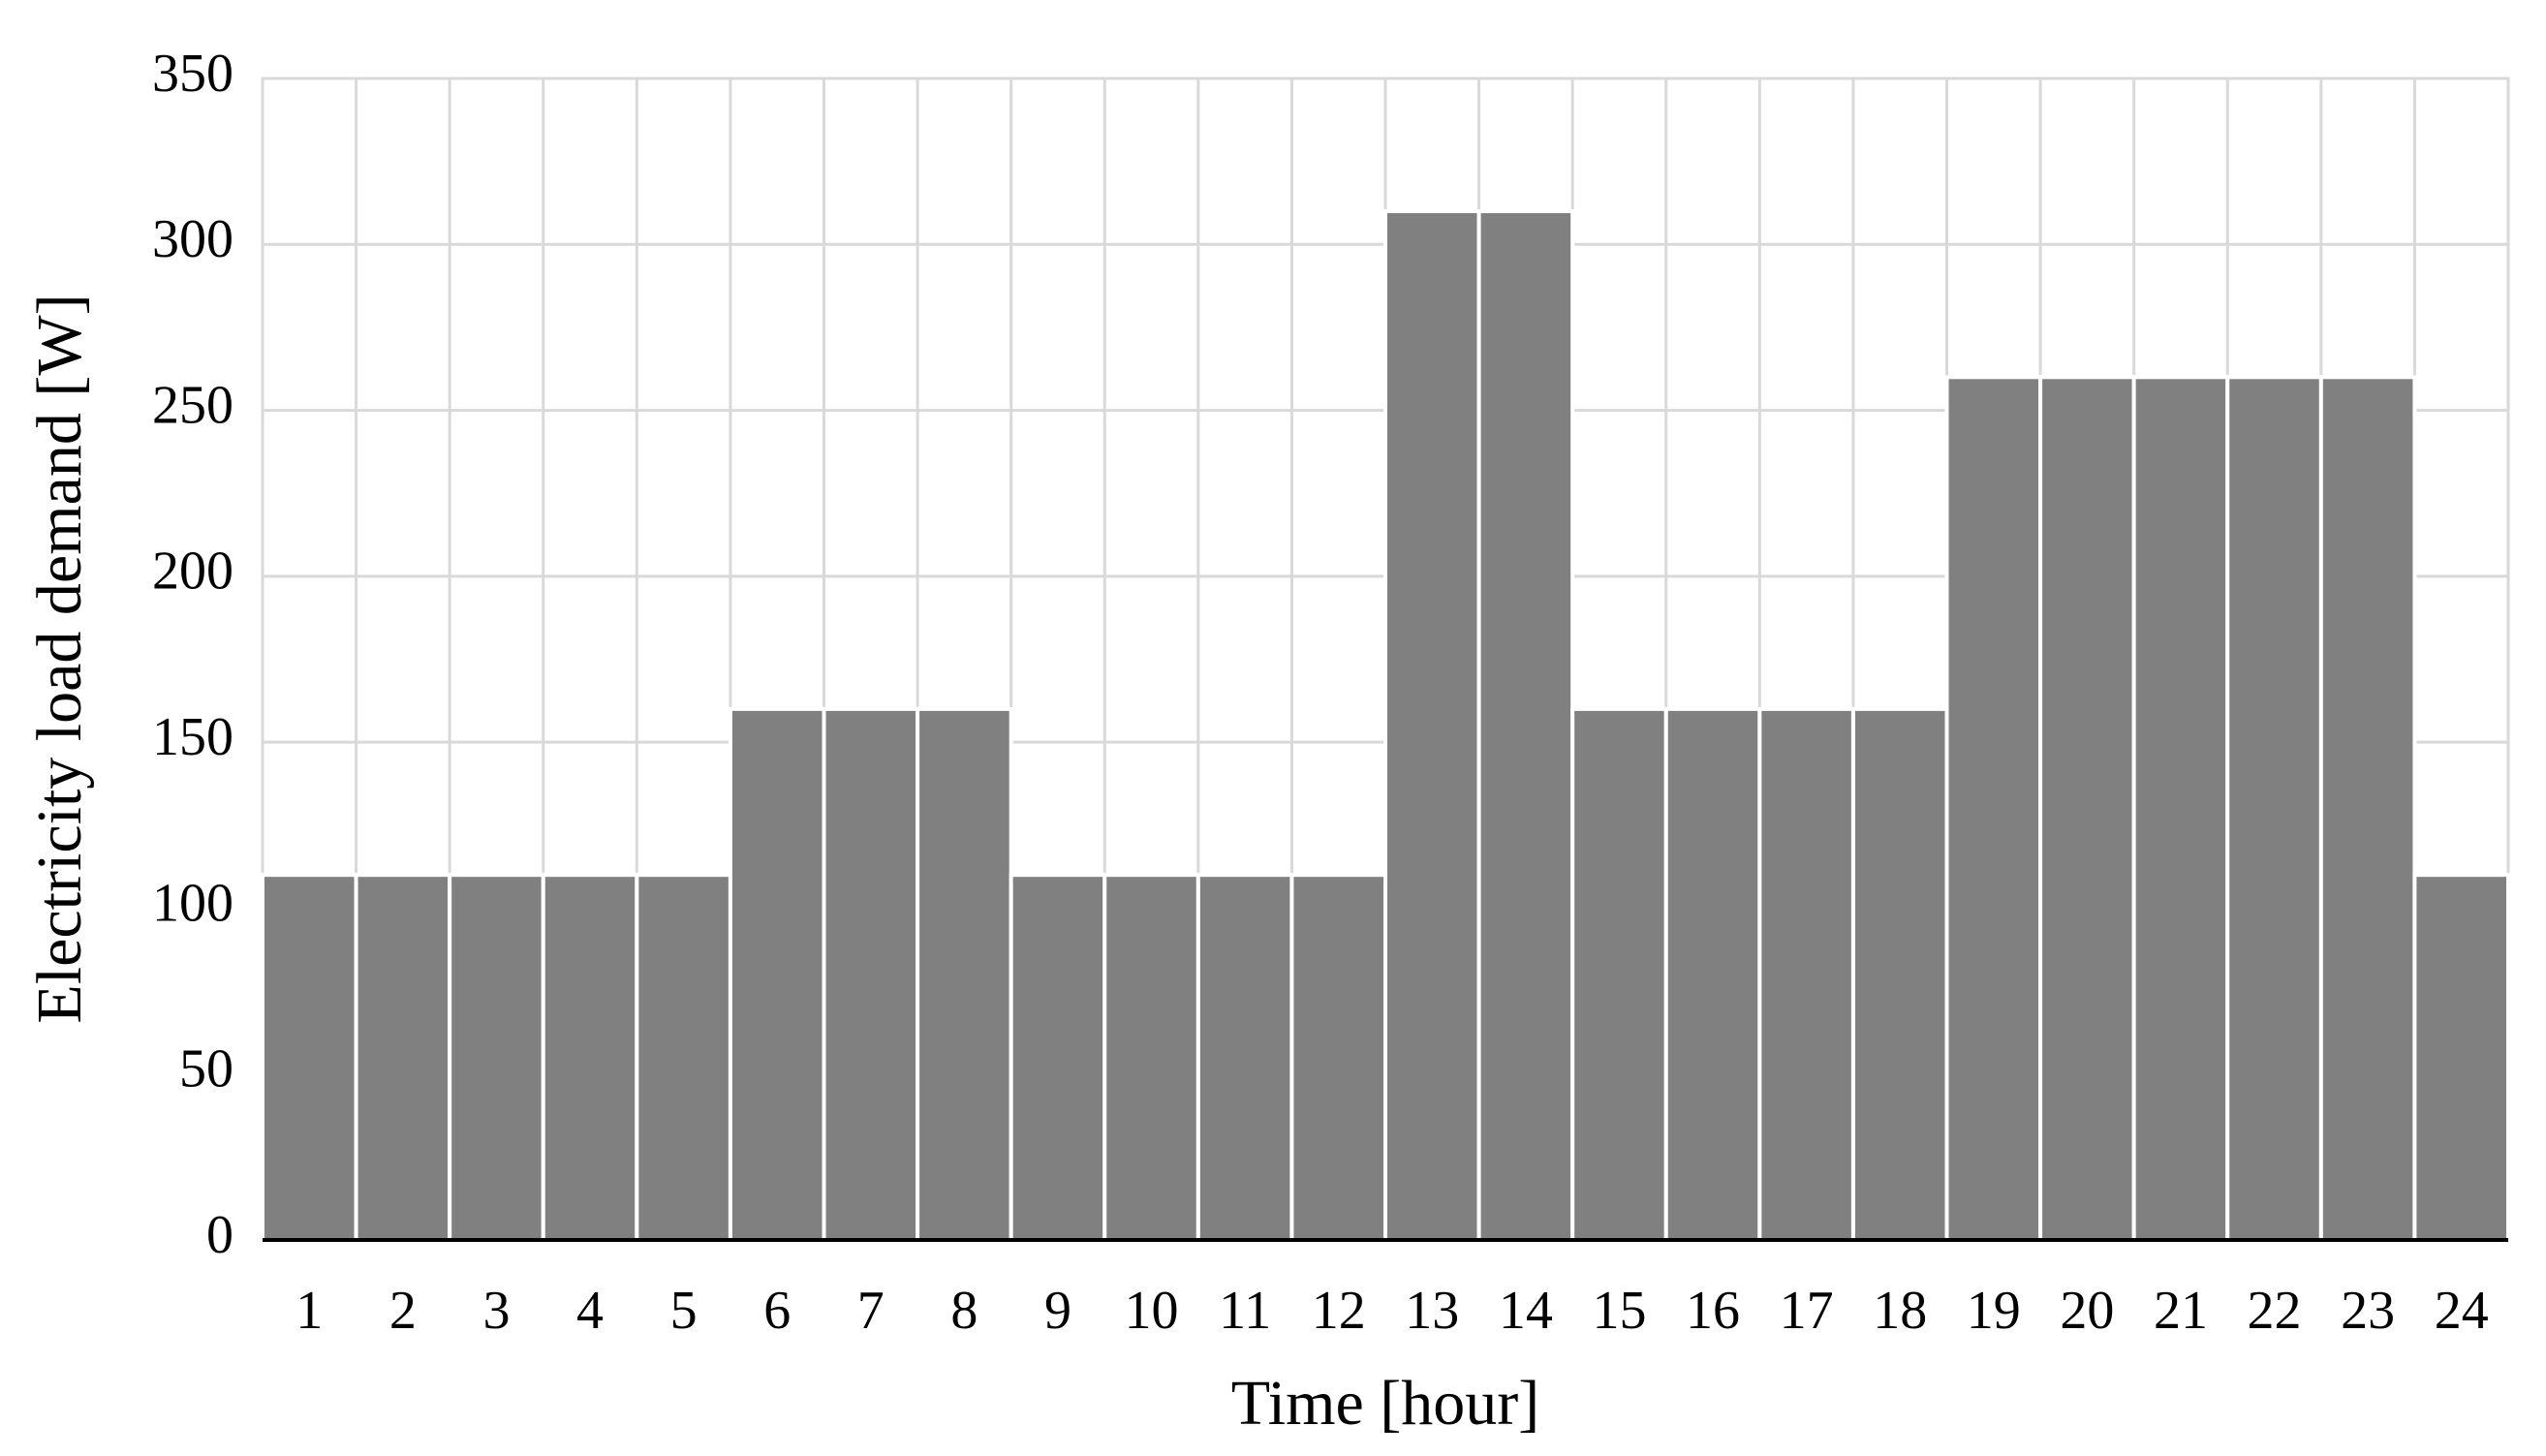 This screenshot has height=1456, width=2546. I want to click on x-tick-label: 20, so click(2087, 1311).